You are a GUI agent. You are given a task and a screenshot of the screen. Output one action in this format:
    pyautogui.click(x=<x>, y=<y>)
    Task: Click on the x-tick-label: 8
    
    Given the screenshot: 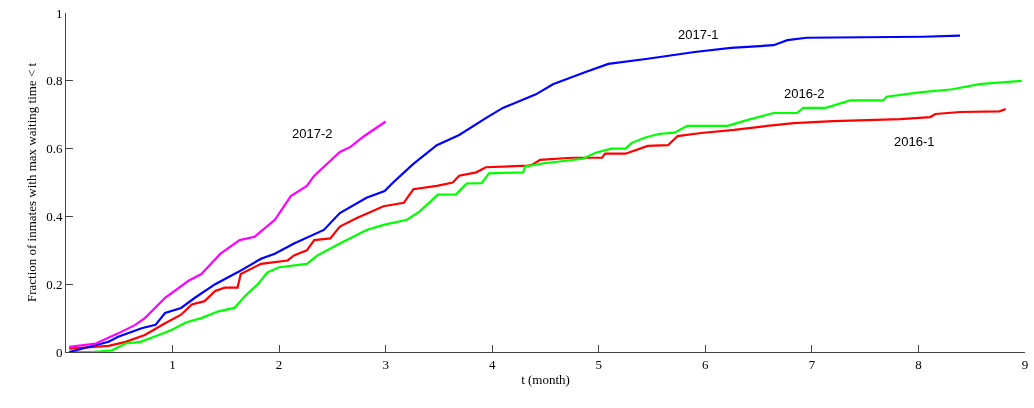 What is the action you would take?
    pyautogui.click(x=918, y=364)
    